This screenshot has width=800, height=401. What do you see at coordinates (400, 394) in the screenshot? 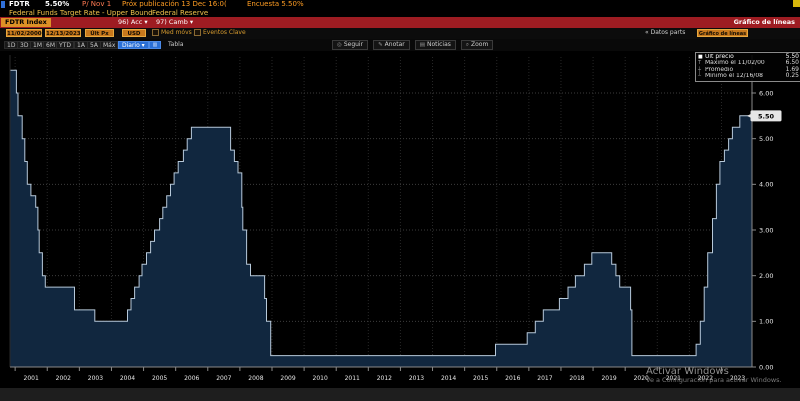
I see `bottom-strip` at bounding box center [400, 394].